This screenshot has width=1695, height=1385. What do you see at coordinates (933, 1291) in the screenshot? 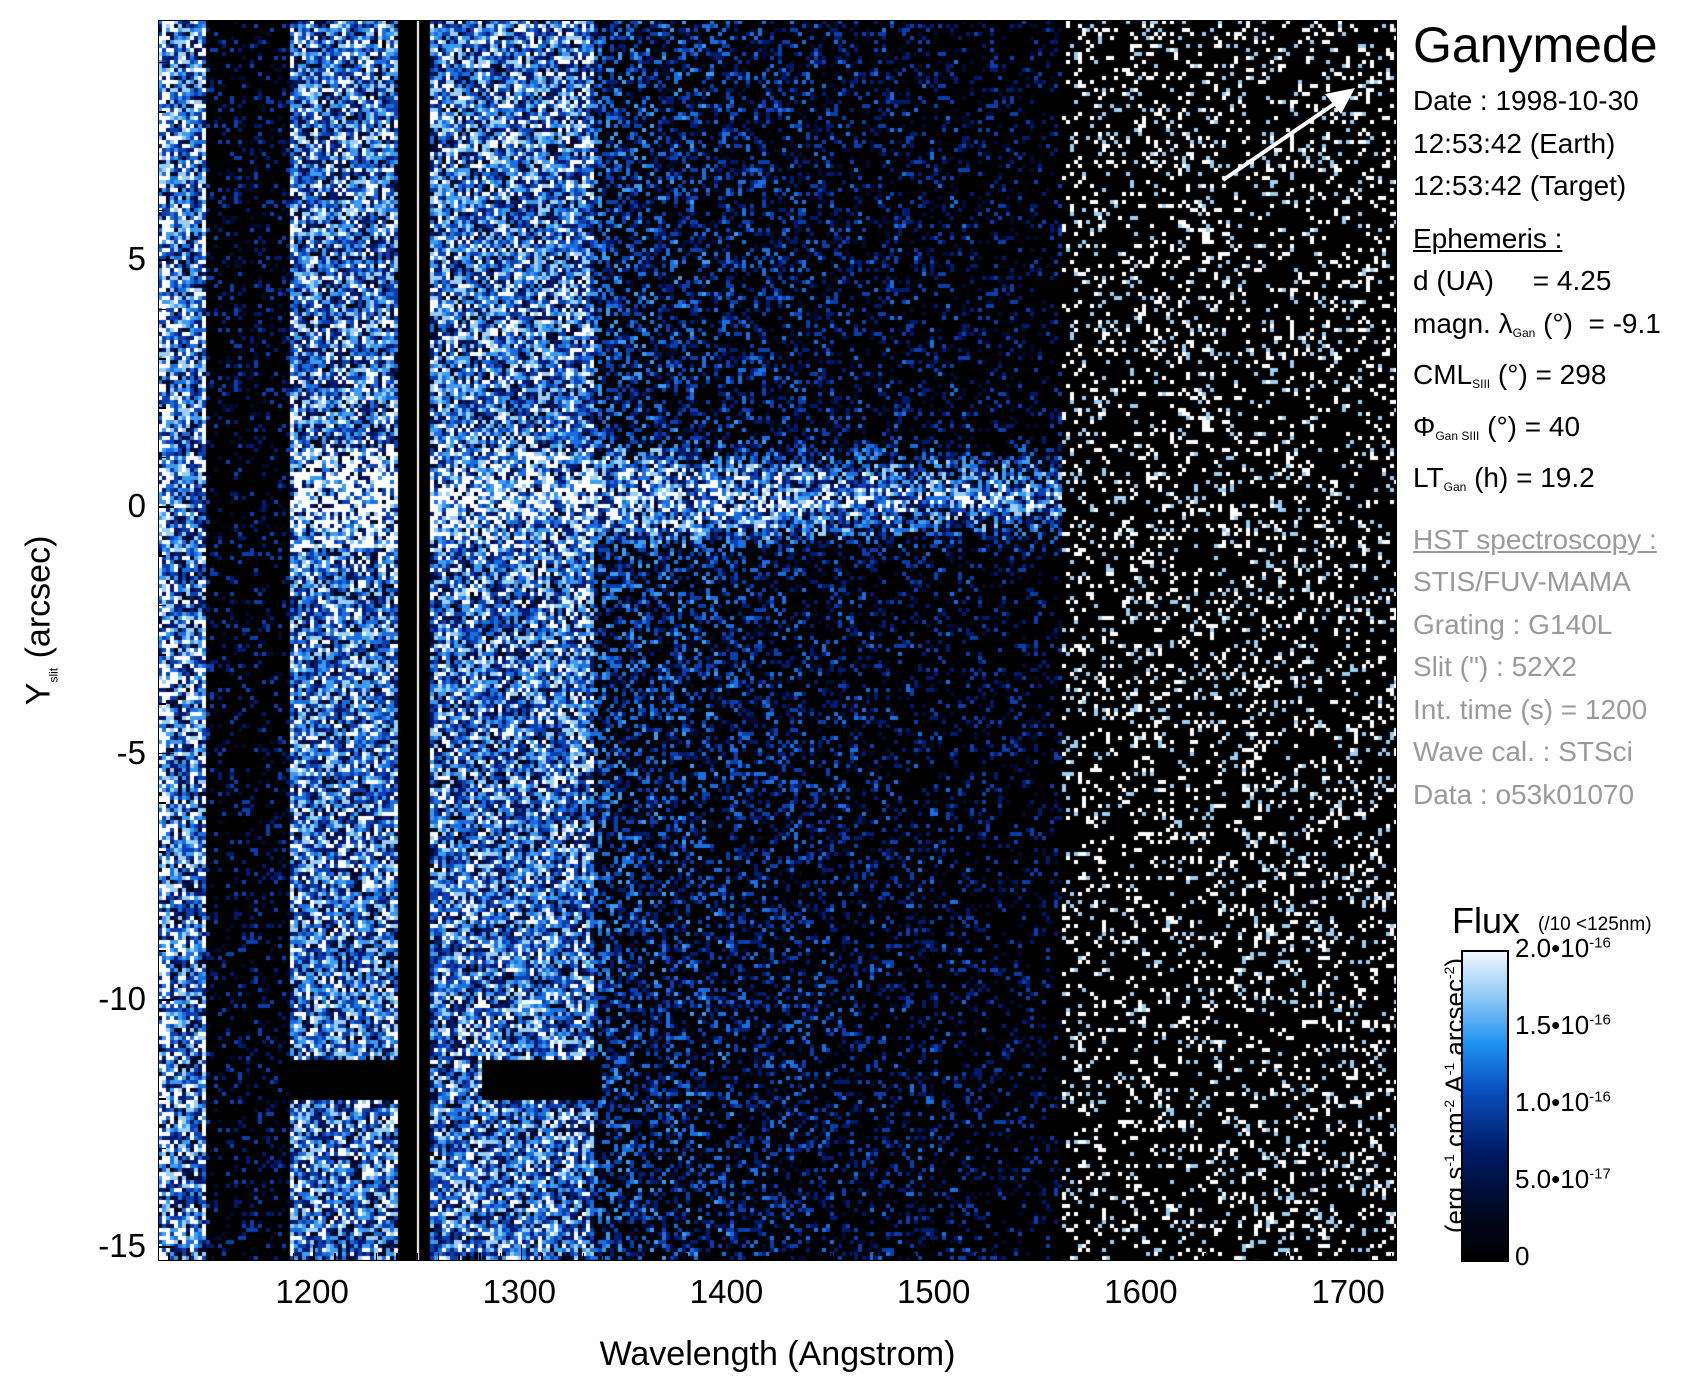
I see `x-tick-label: 1500` at bounding box center [933, 1291].